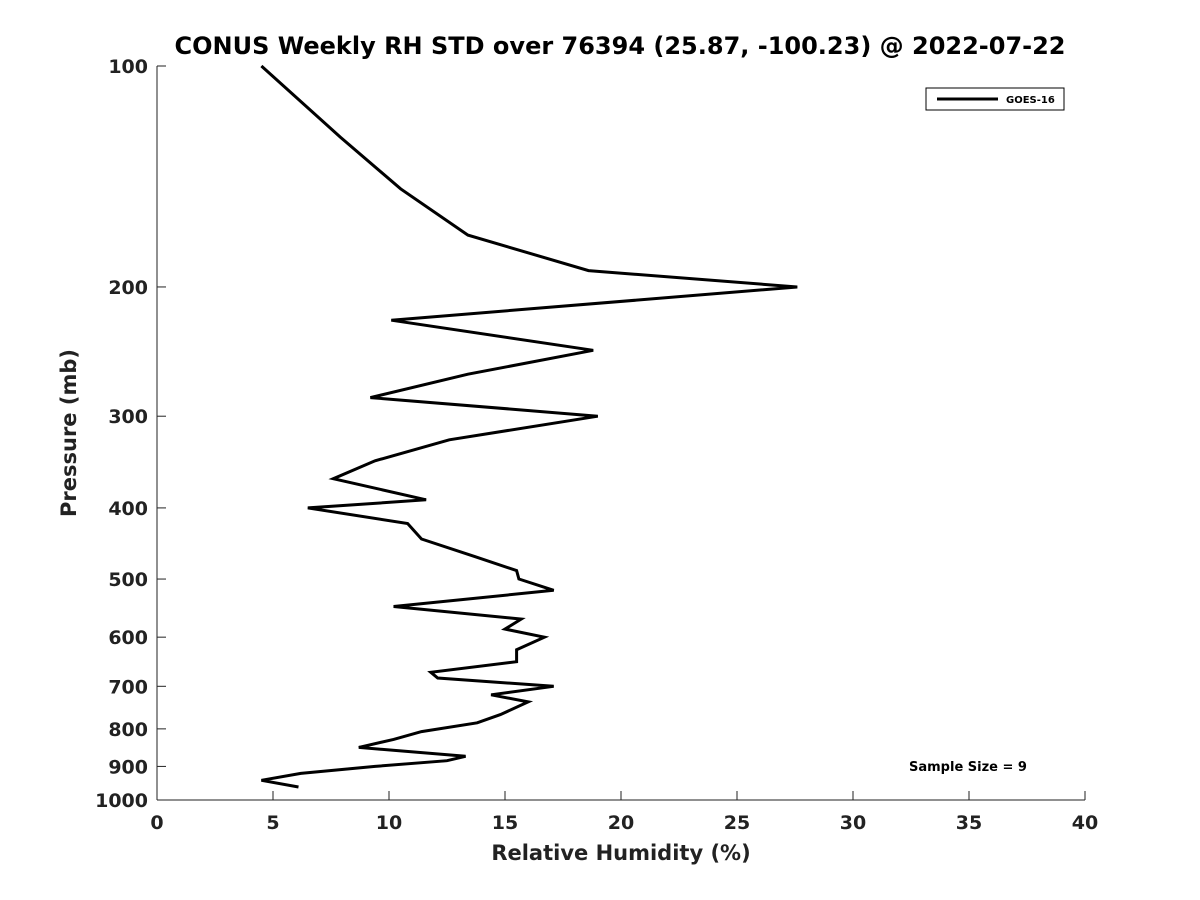  What do you see at coordinates (737, 823) in the screenshot?
I see `x-tick-label: 25` at bounding box center [737, 823].